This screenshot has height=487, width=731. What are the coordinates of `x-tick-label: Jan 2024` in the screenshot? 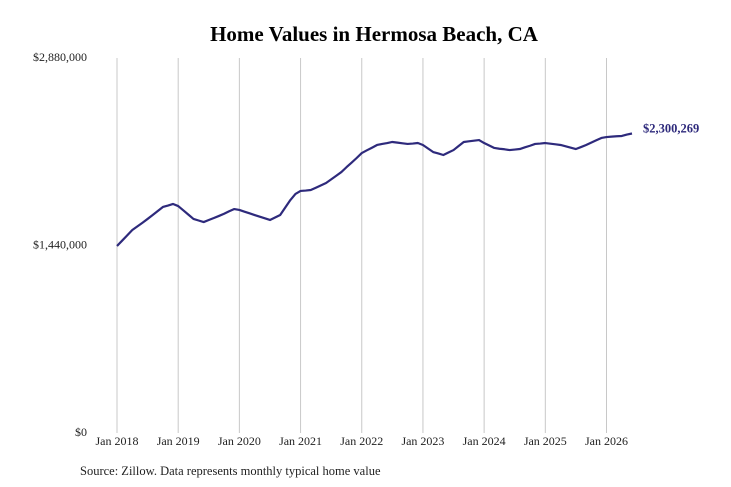 It's located at (484, 441).